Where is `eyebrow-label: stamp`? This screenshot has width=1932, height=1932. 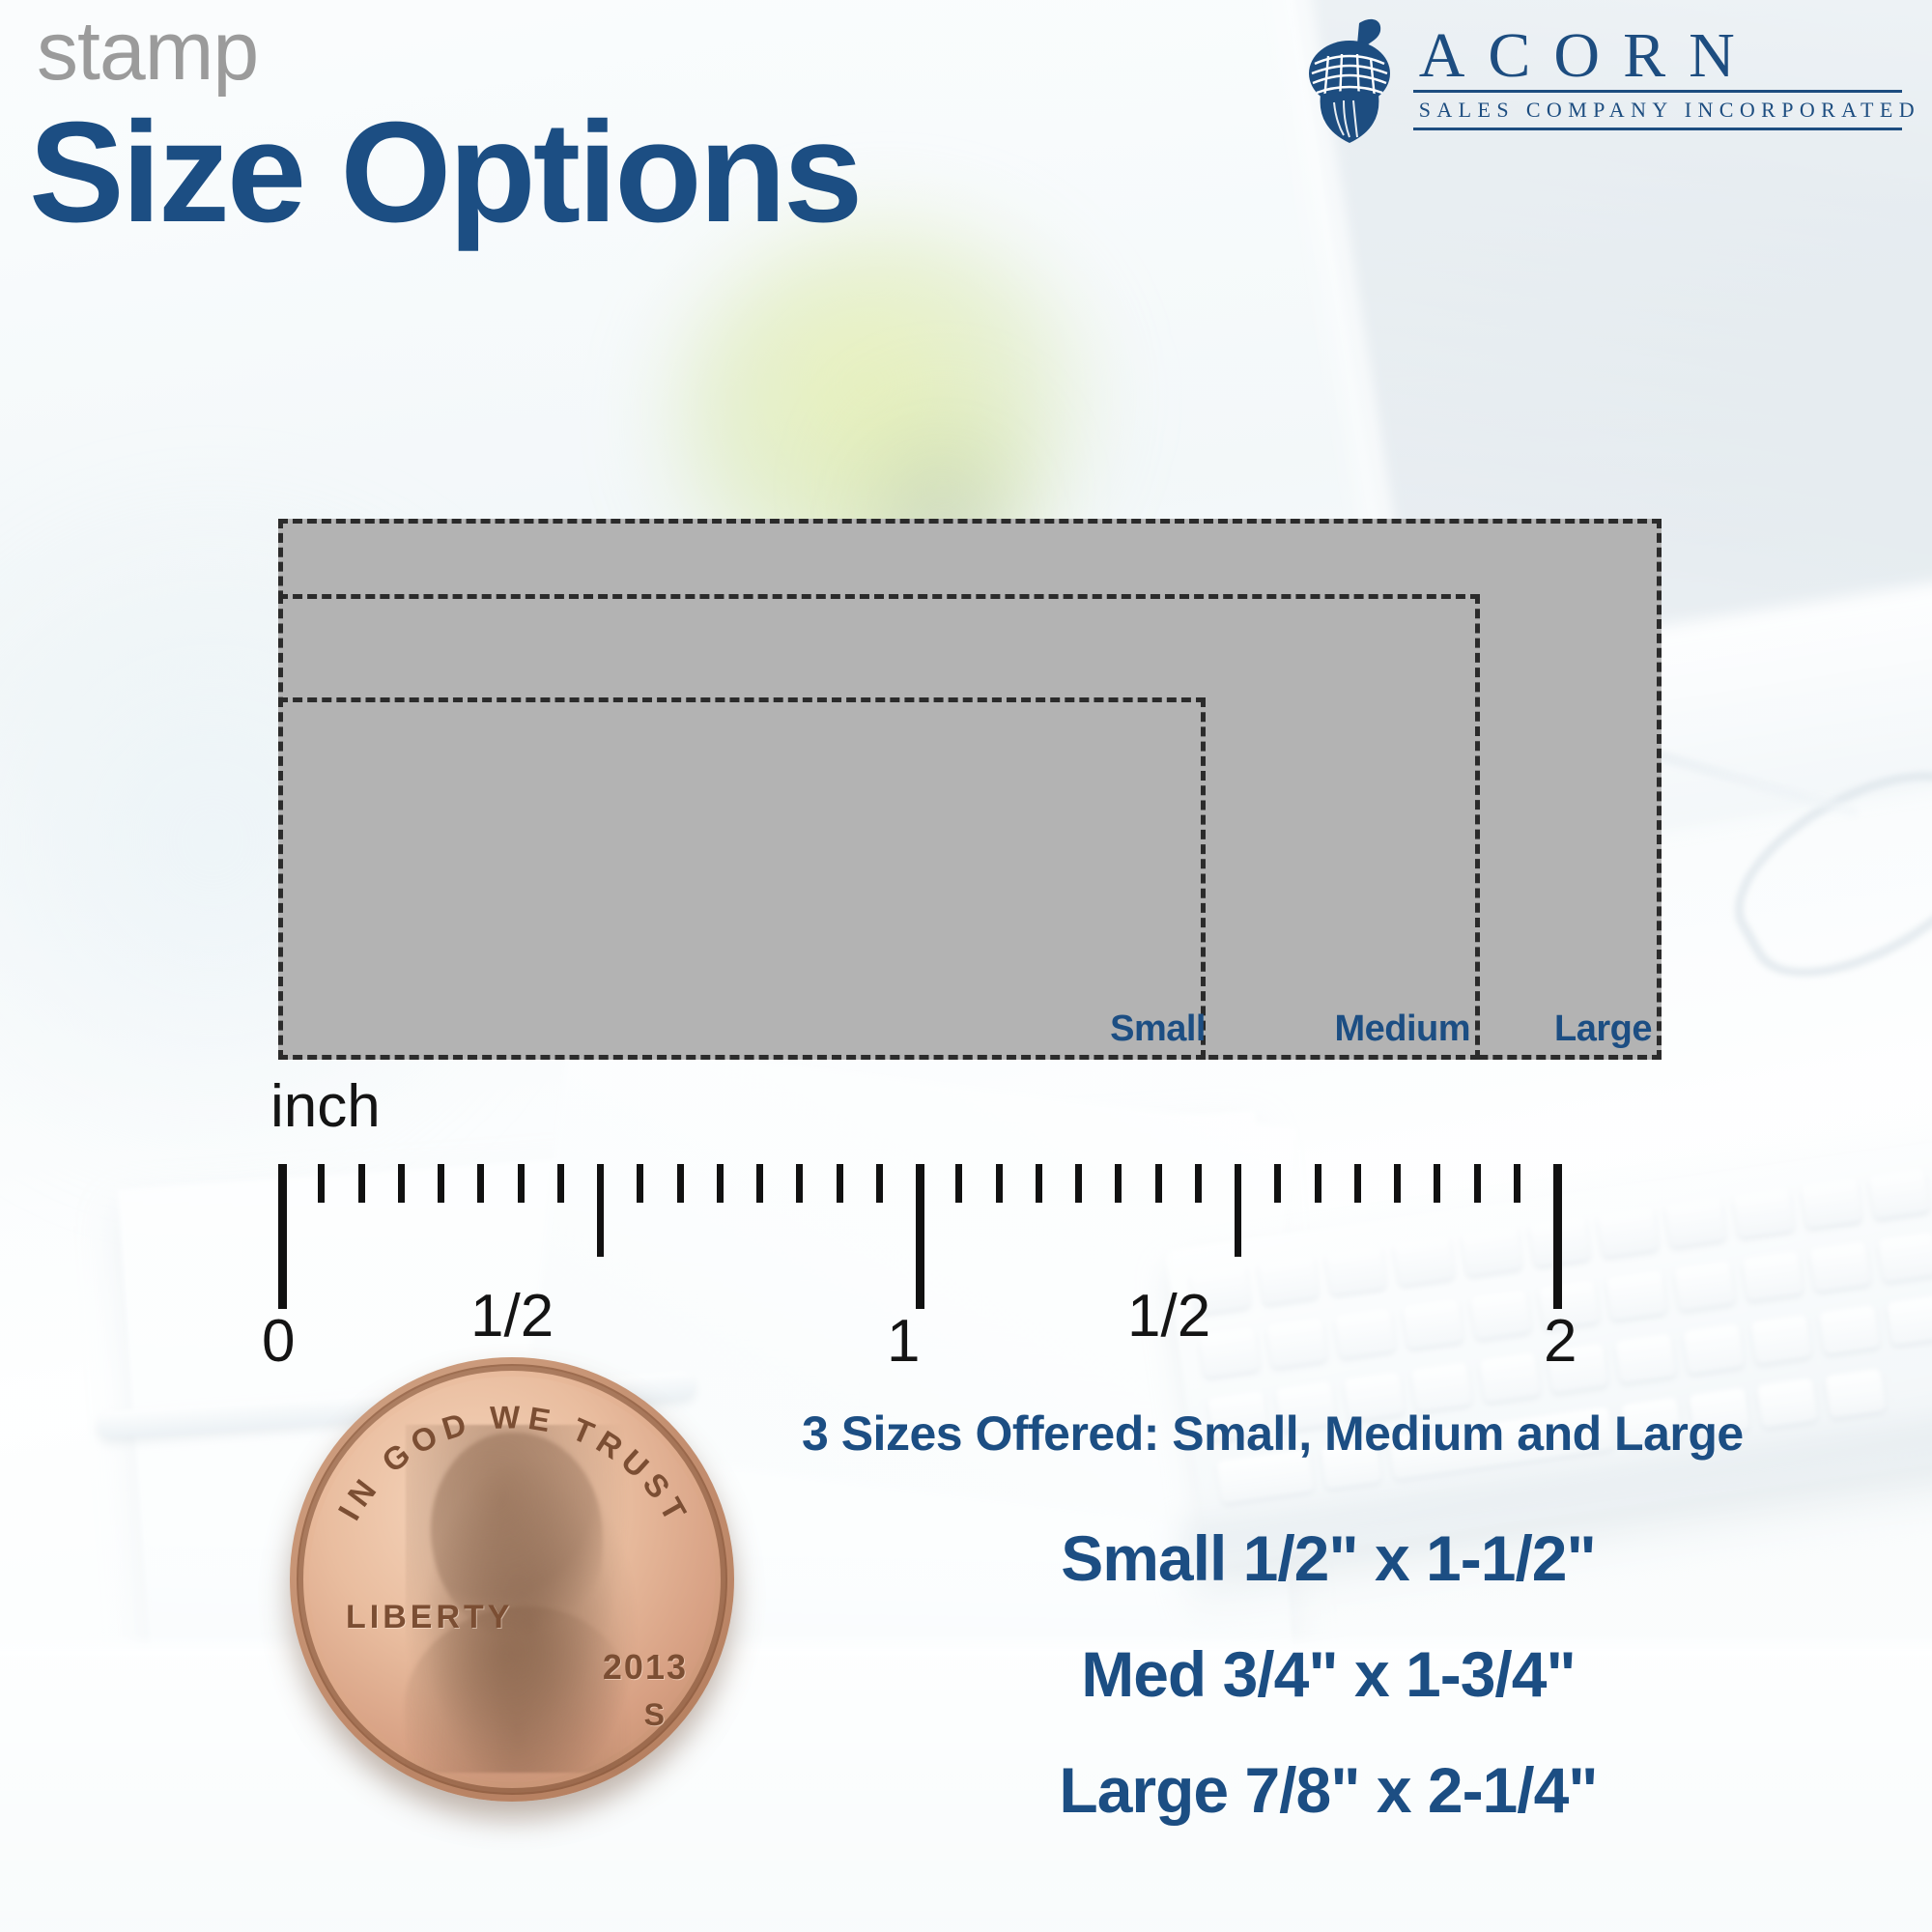 eyebrow-label: stamp is located at coordinates (148, 51).